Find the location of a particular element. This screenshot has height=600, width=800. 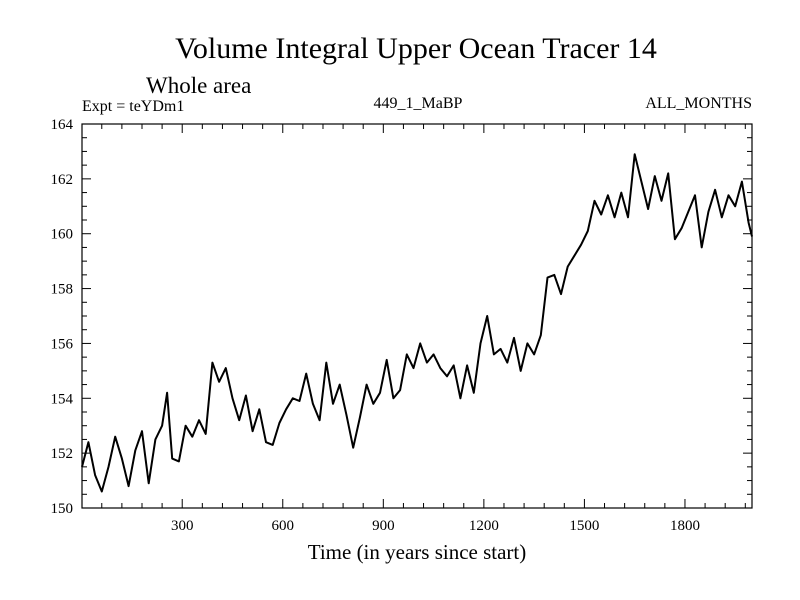

y-axis-tick-labels: 150 152 154 156 158 160 162 164 is located at coordinates (62, 317).